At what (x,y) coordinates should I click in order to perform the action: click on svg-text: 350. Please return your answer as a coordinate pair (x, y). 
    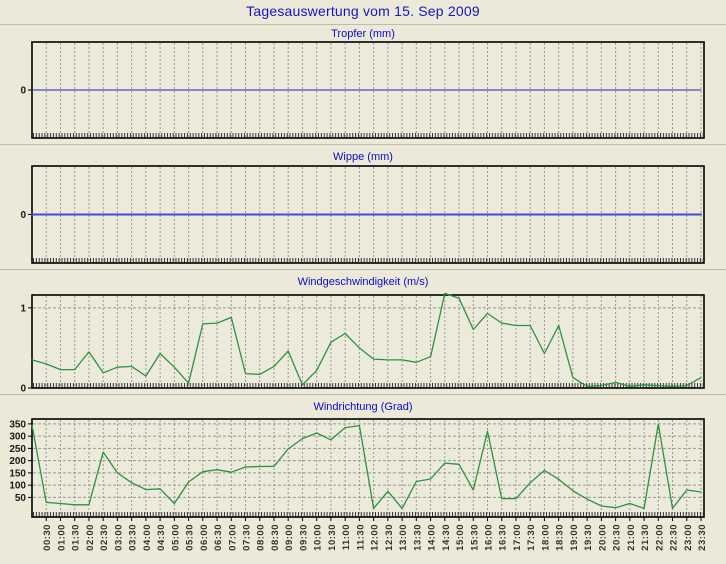
    Looking at the image, I should click on (17, 424).